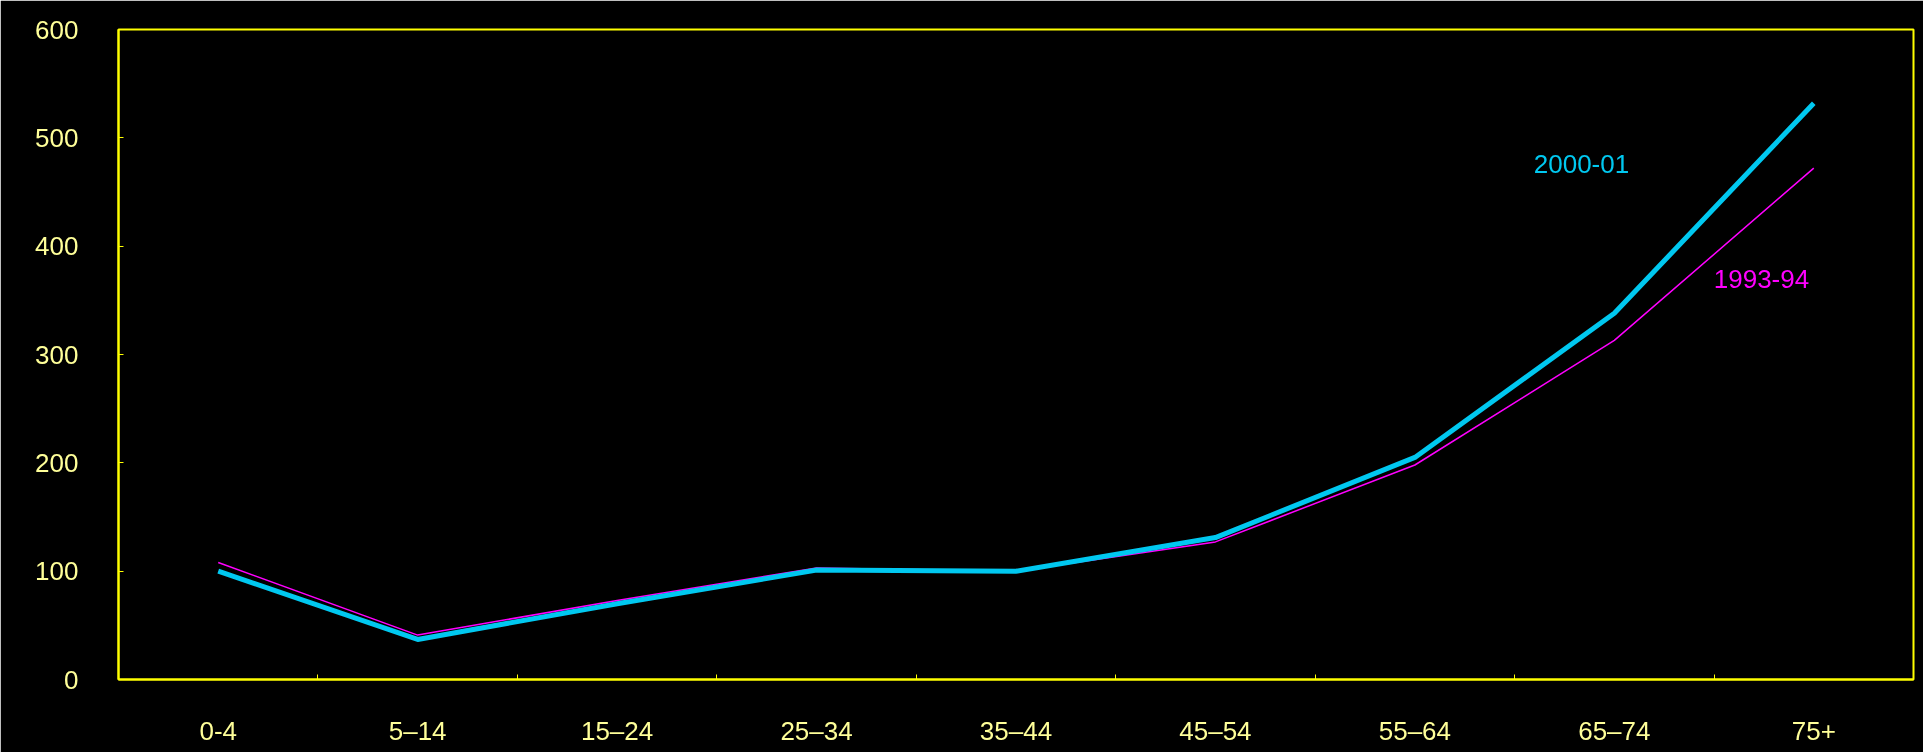  Describe the element at coordinates (816, 730) in the screenshot. I see `x-tick-label: 25–34` at that location.